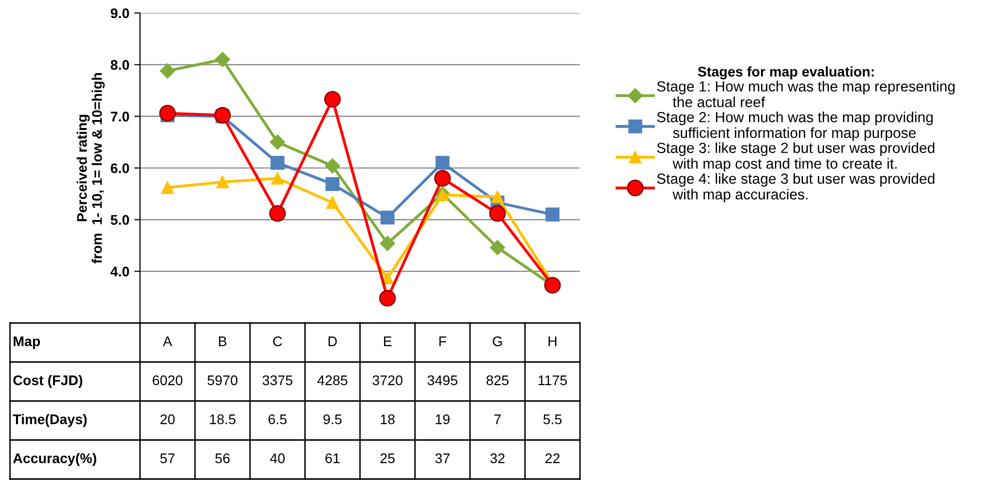 This screenshot has width=990, height=480. What do you see at coordinates (120, 168) in the screenshot?
I see `y-tick-label: 6.0` at bounding box center [120, 168].